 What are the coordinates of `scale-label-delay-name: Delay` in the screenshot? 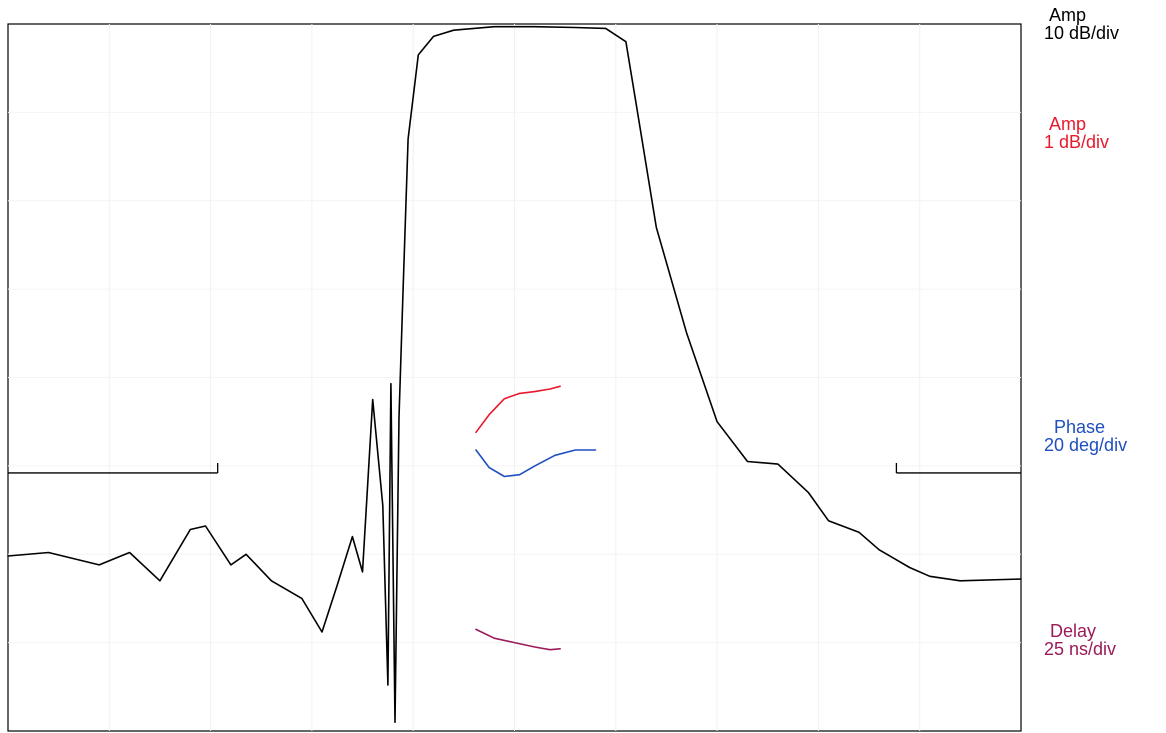 It's located at (1080, 631).